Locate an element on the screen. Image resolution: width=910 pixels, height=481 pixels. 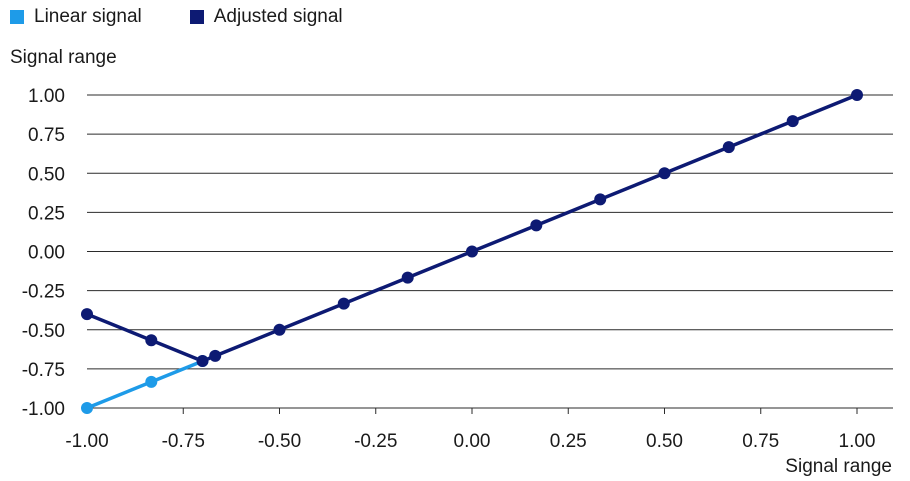
legend-label-linear-signal: Linear signal is located at coordinates (88, 16).